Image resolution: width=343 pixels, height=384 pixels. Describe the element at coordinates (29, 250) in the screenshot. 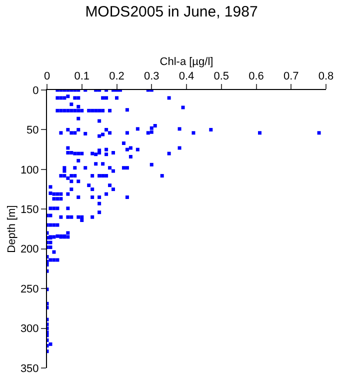

I see `y-tick-label: 200` at that location.